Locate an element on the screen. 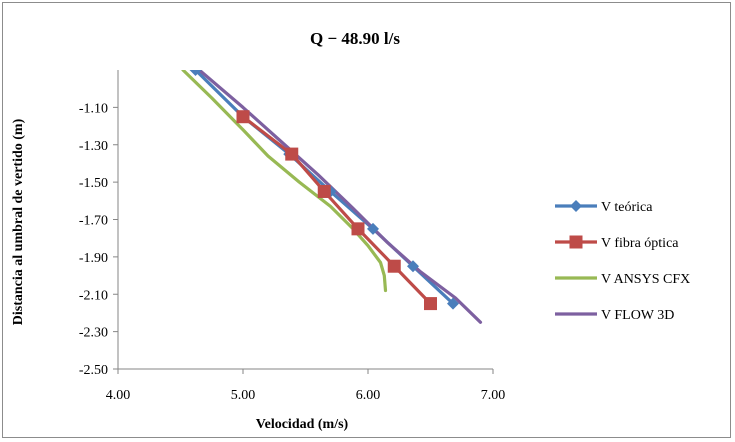  legend-label: V fibra óptica is located at coordinates (640, 243).